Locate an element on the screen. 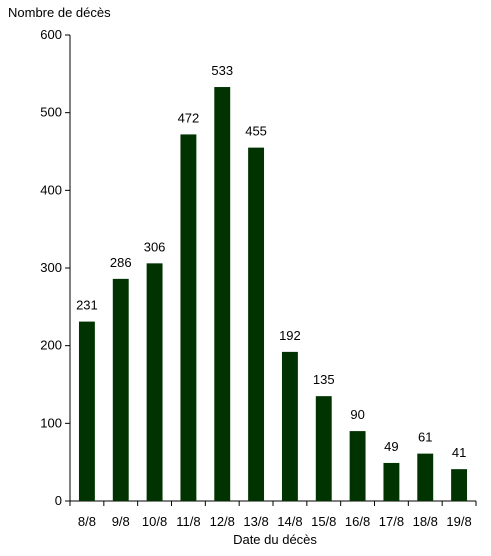 The image size is (491, 556). x-tick-label: 16/8 is located at coordinates (357, 521).